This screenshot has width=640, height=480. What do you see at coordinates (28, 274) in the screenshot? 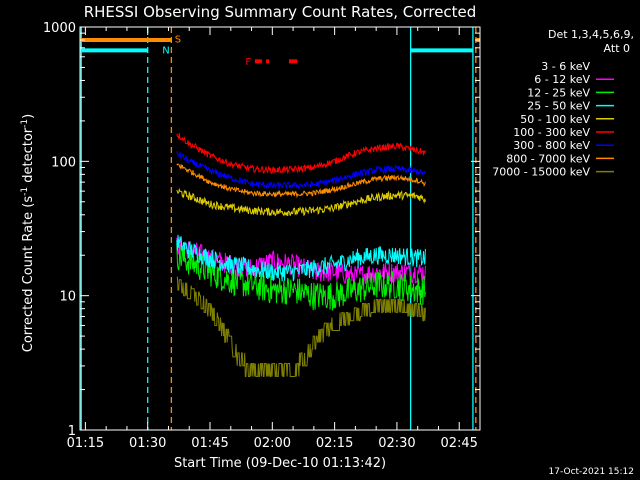
I see `y-axis-label-part: Corrected Count Rate (s` at bounding box center [28, 274].